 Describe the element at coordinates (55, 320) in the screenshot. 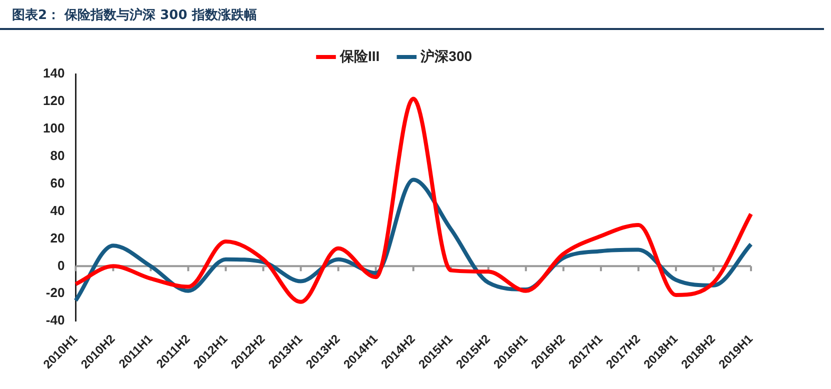

I see `y-tick-label: -40` at that location.